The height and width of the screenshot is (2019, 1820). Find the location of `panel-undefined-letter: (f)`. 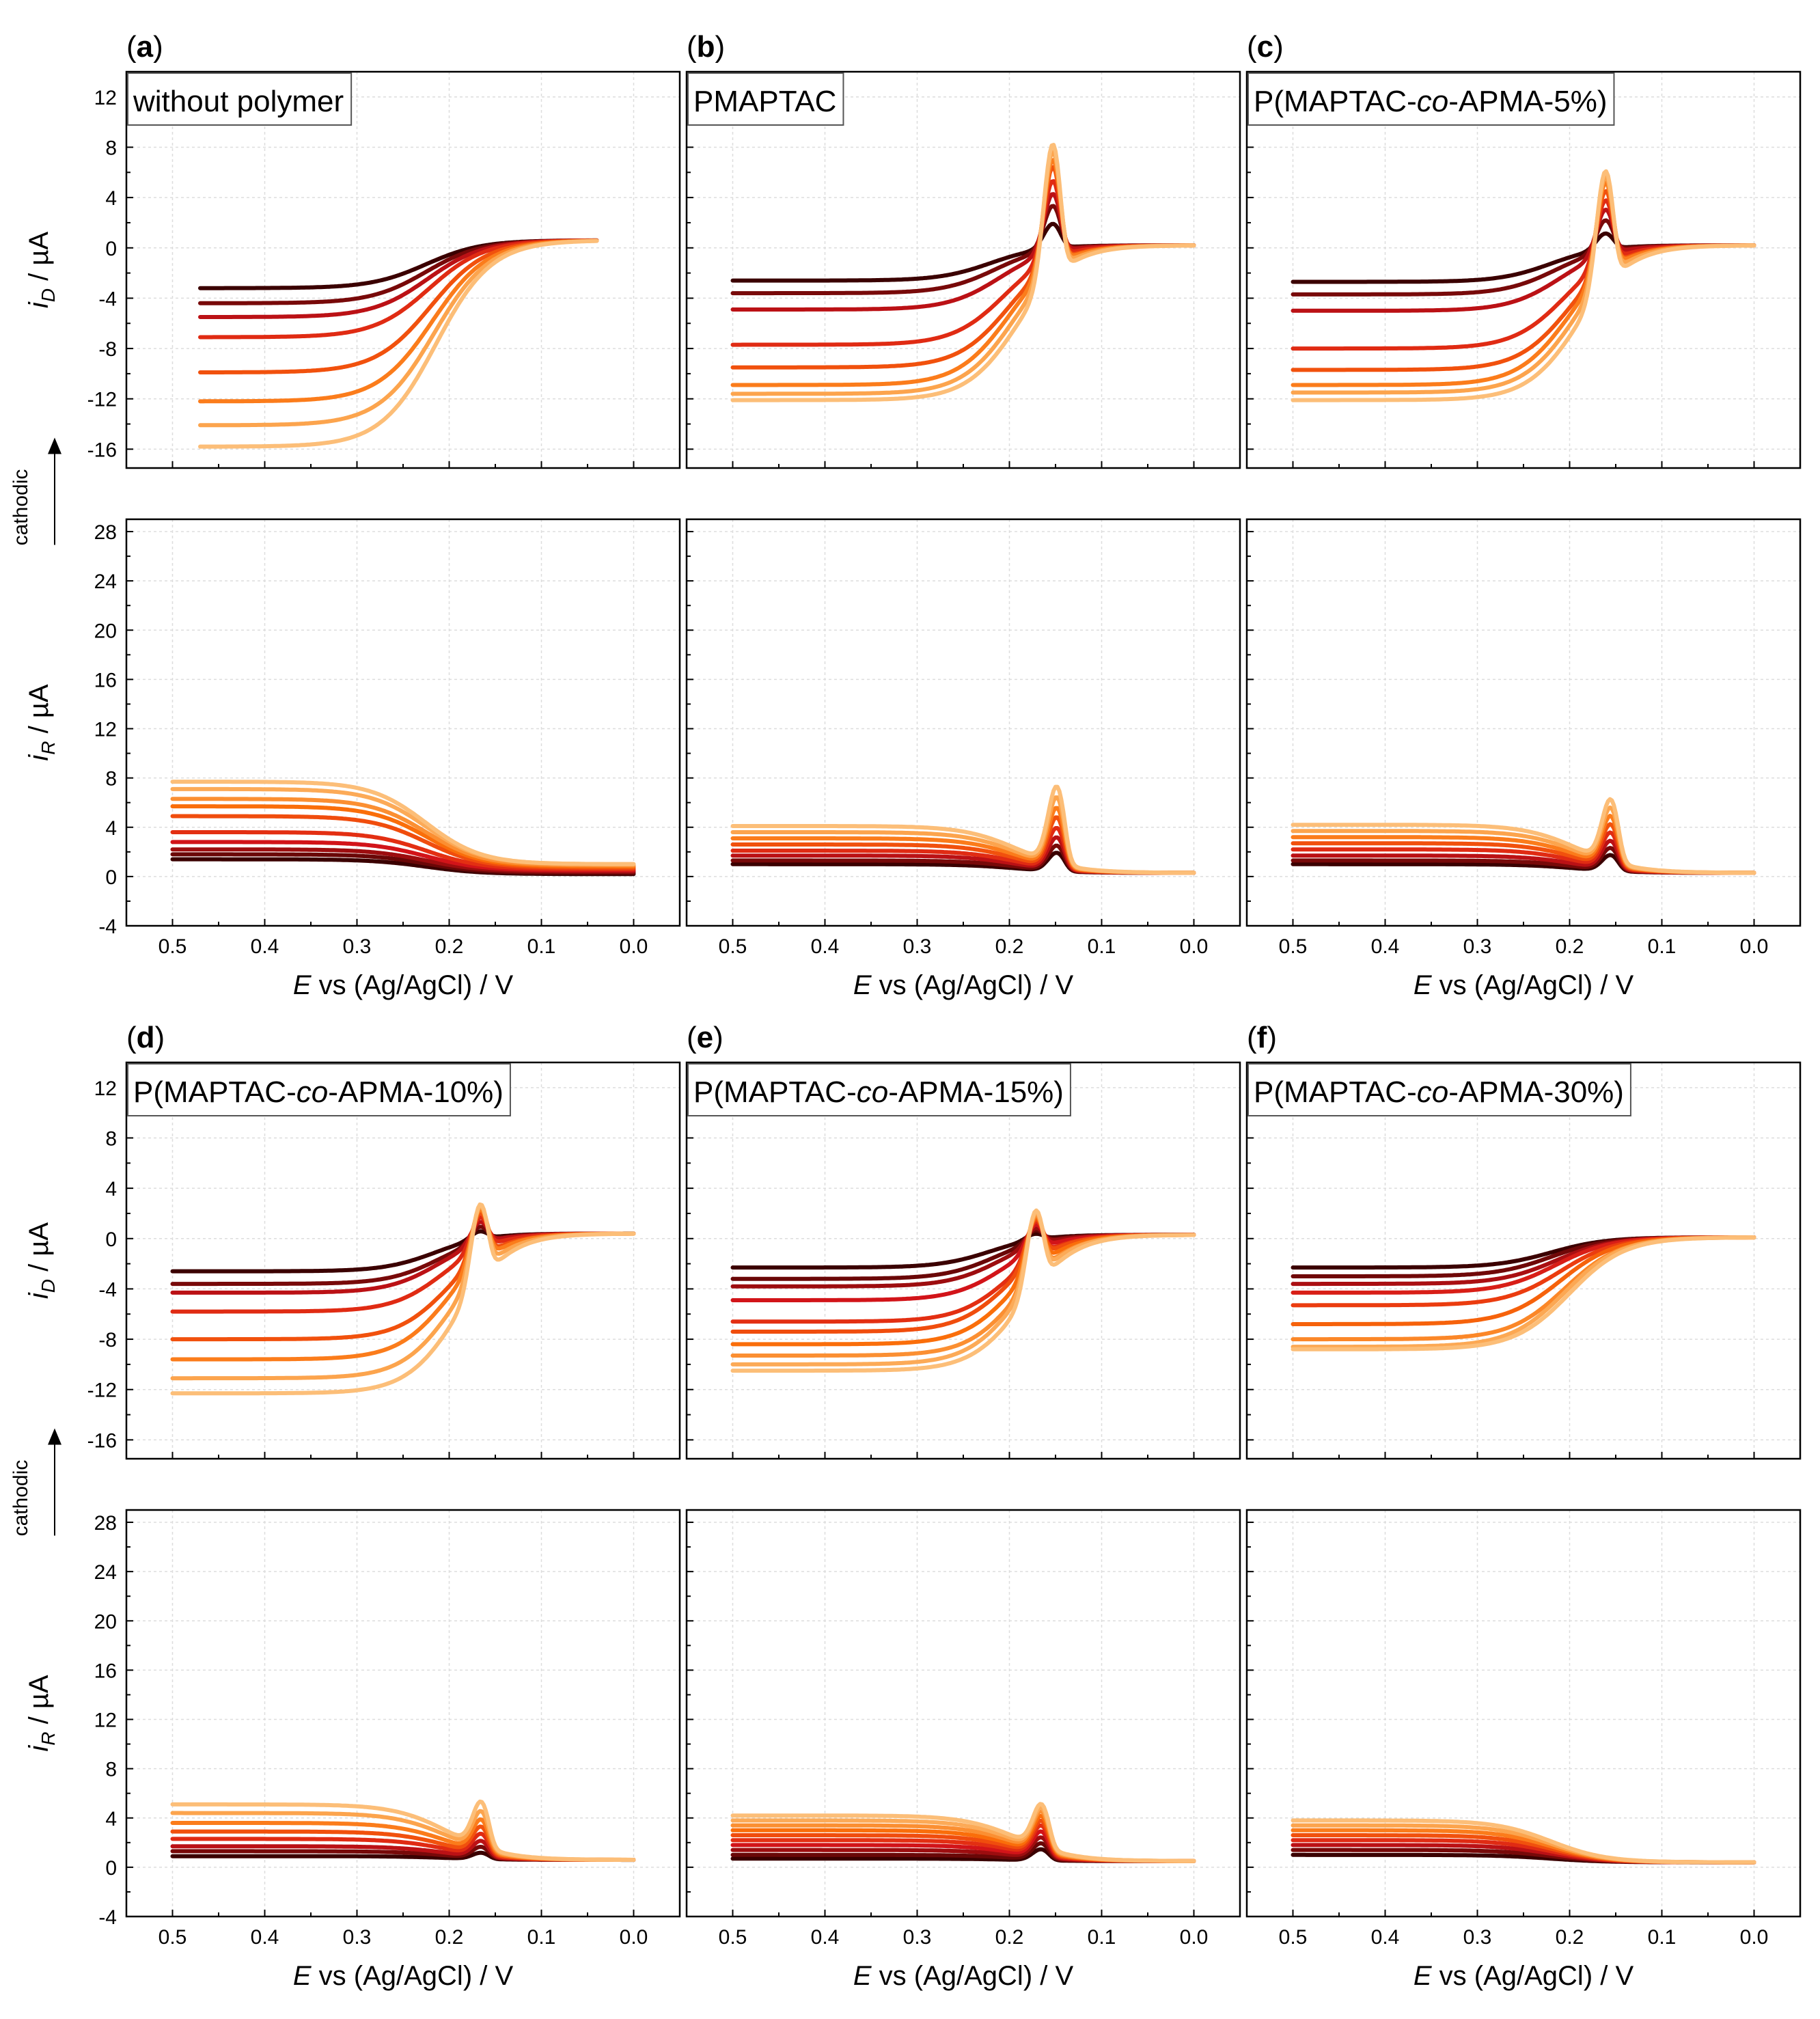

panel-undefined-letter: (f) is located at coordinates (1262, 1037).